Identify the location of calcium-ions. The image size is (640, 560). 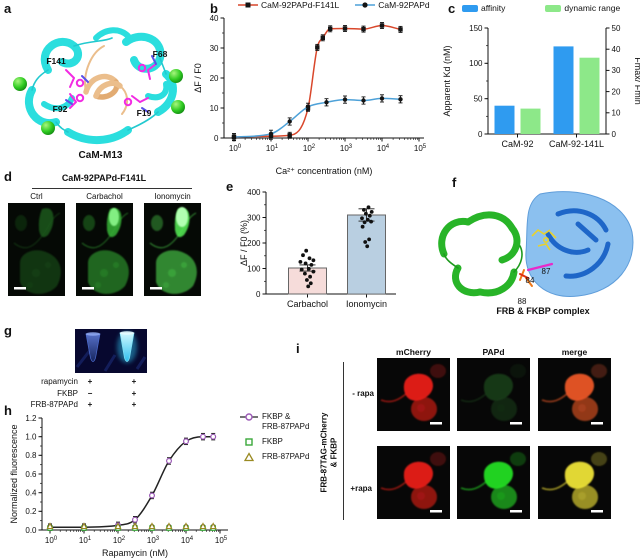
(99, 102).